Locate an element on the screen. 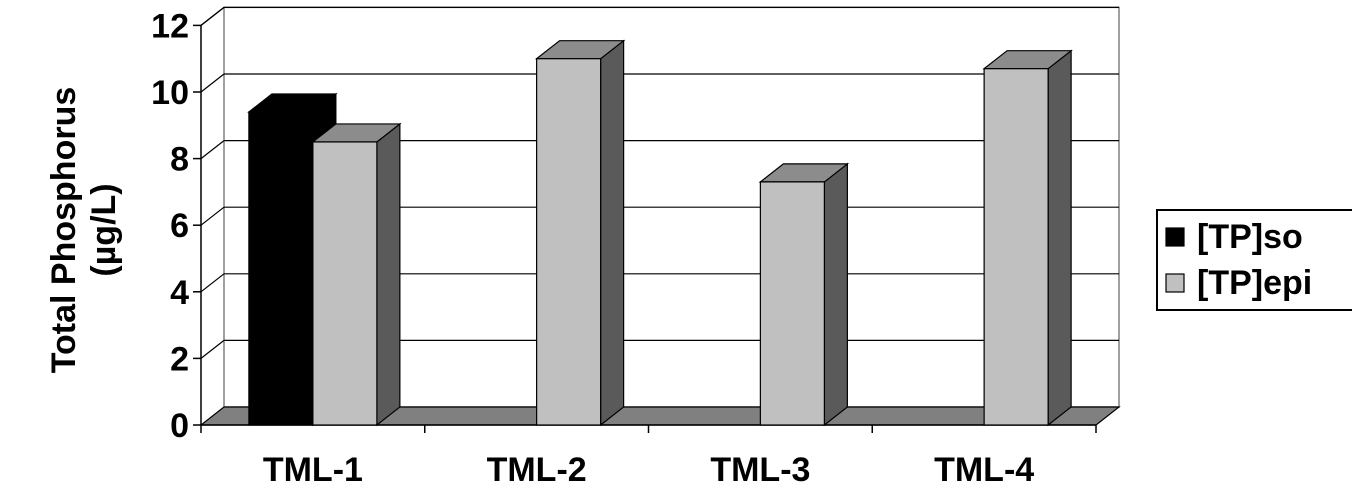 This screenshot has height=496, width=1352. x-tick-label: TML-4 is located at coordinates (984, 470).